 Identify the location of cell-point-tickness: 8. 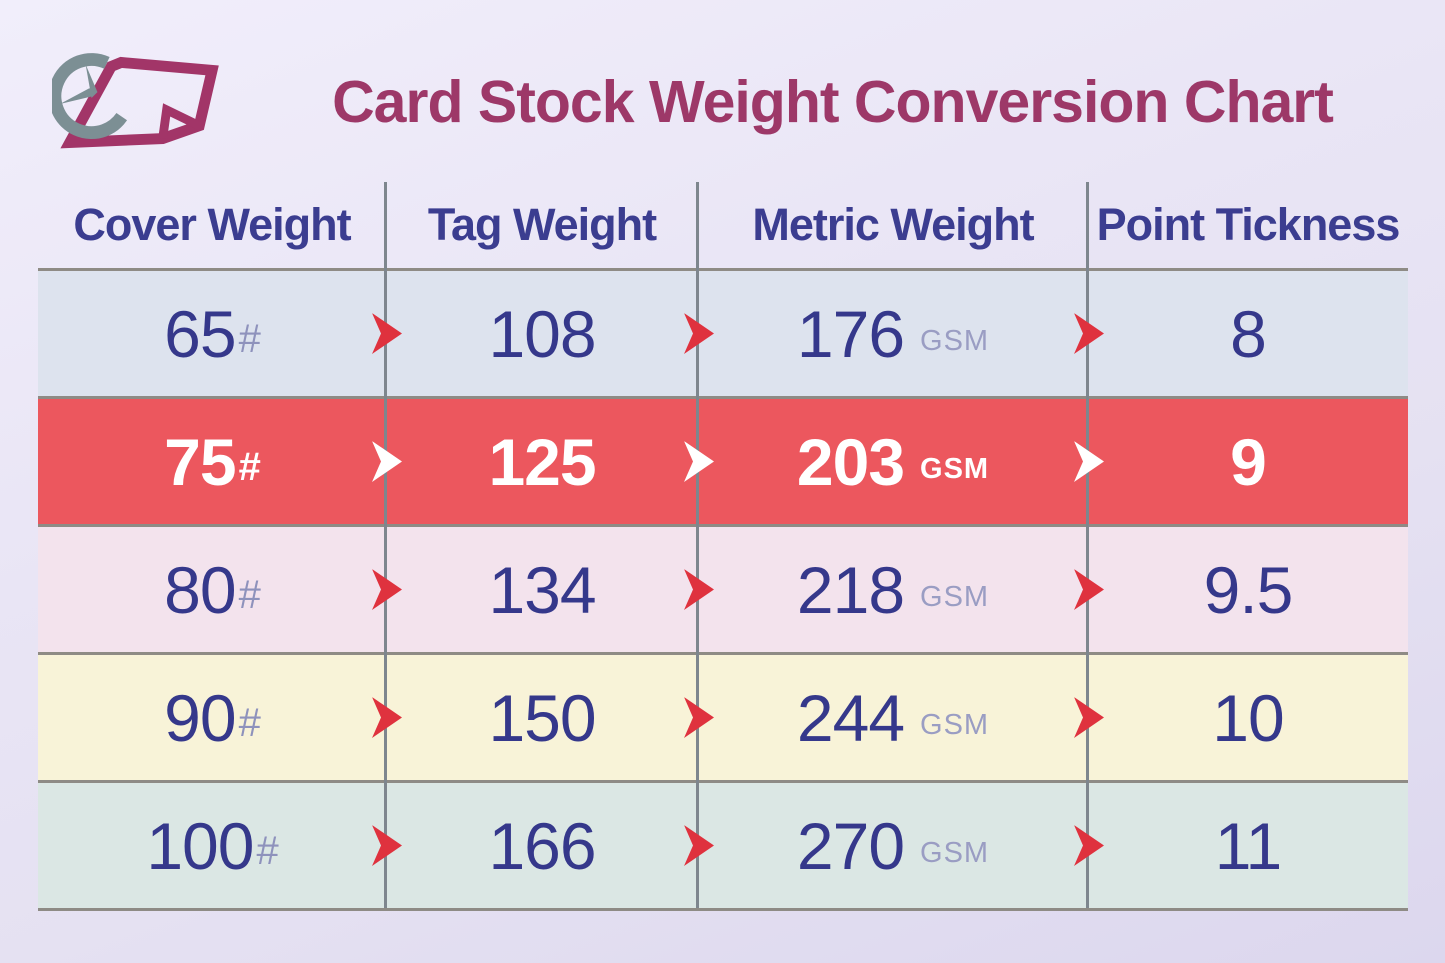
(1248, 333).